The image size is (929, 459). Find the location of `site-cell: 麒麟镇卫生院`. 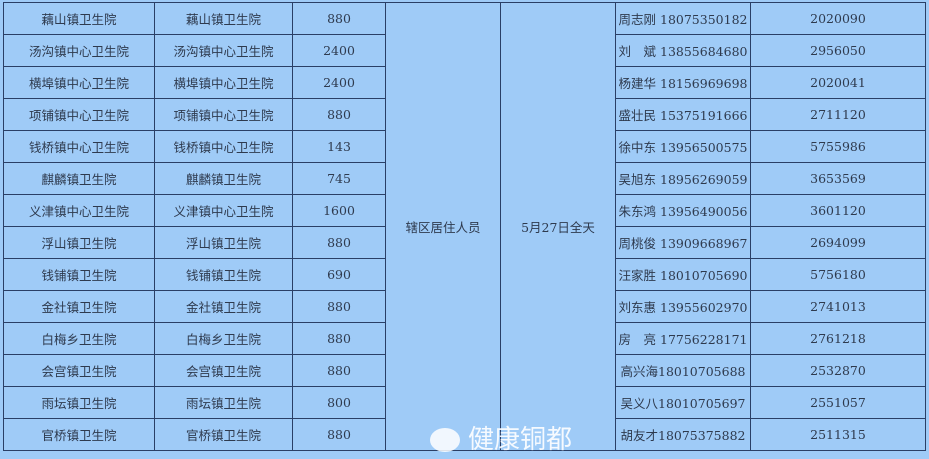

site-cell: 麒麟镇卫生院 is located at coordinates (79, 178).